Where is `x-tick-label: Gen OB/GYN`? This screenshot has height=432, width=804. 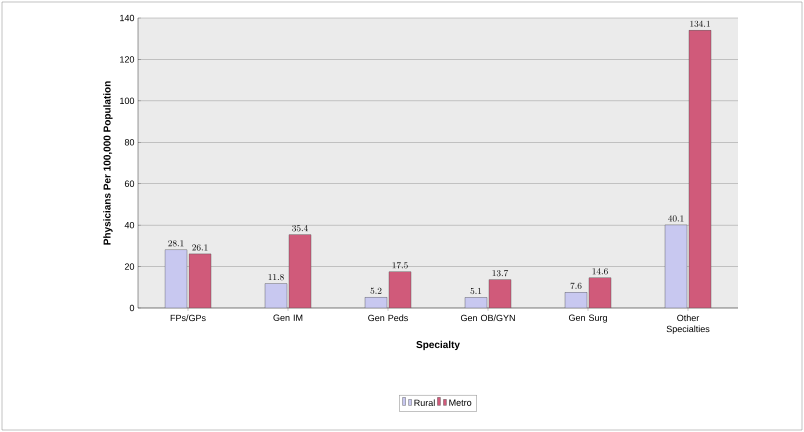
x-tick-label: Gen OB/GYN is located at coordinates (487, 318).